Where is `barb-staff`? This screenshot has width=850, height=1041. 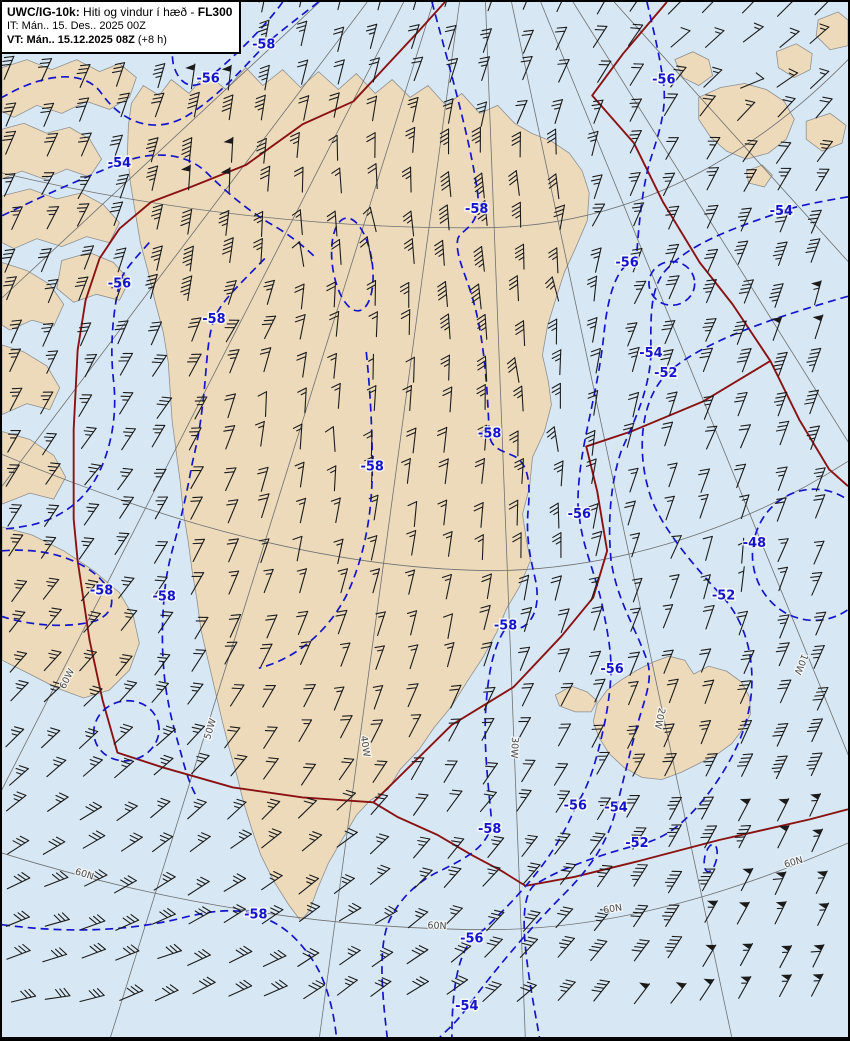 barb-staff is located at coordinates (633, 7).